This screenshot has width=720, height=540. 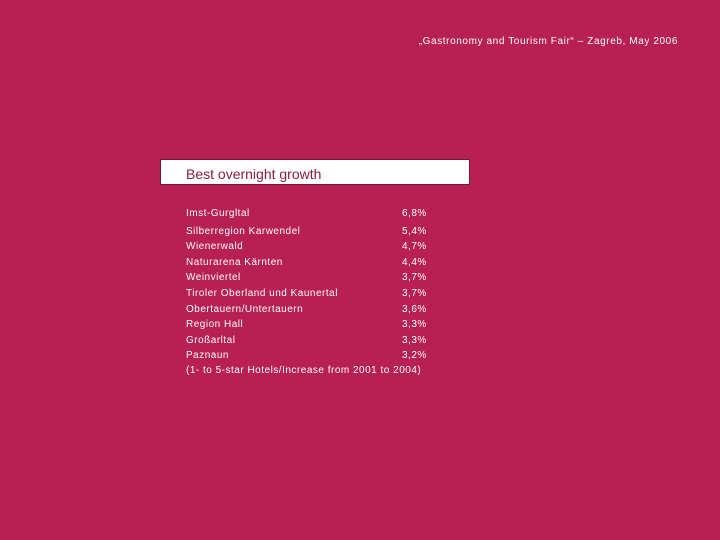 I want to click on growth-value: 4,4%, so click(x=414, y=262).